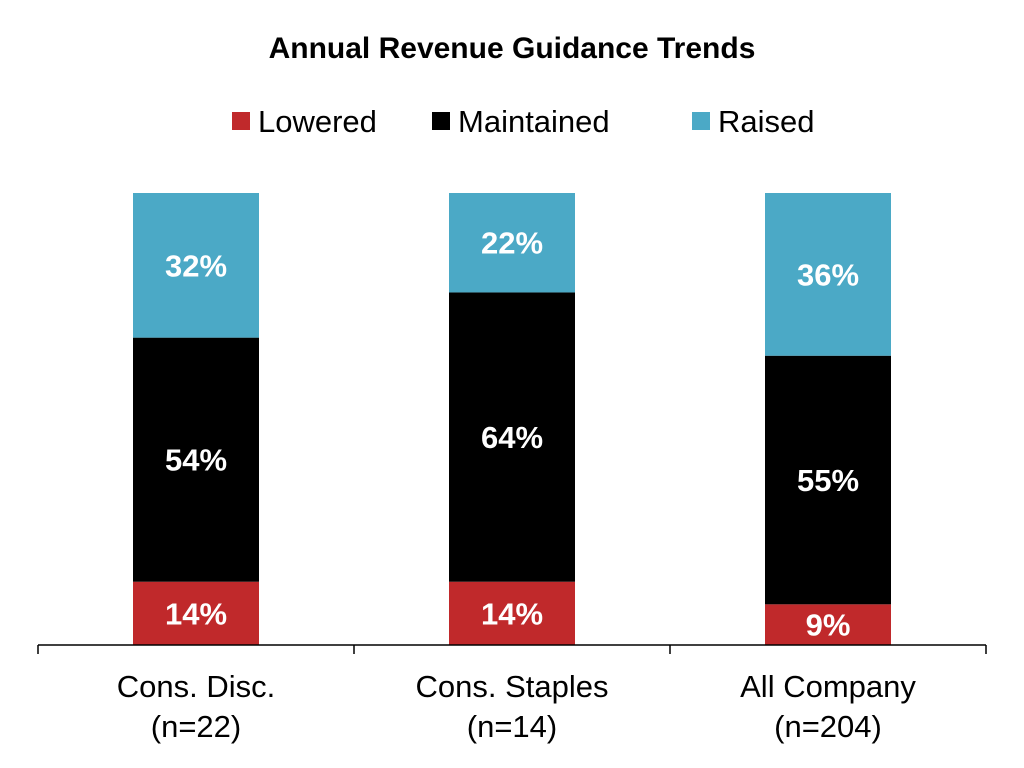  I want to click on legend-swatch-maintained, so click(441, 121).